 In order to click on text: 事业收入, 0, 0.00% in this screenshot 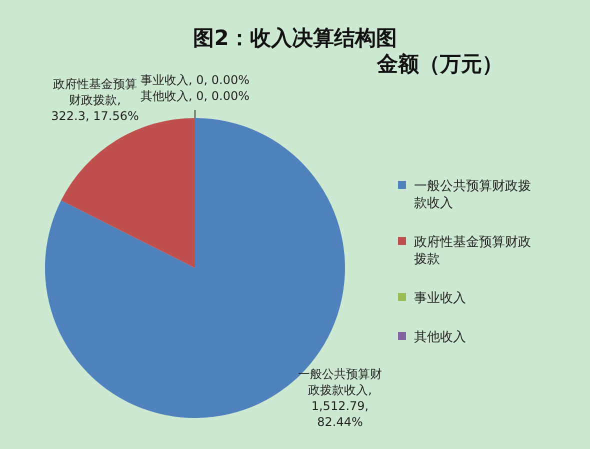, I will do `click(195, 80)`.